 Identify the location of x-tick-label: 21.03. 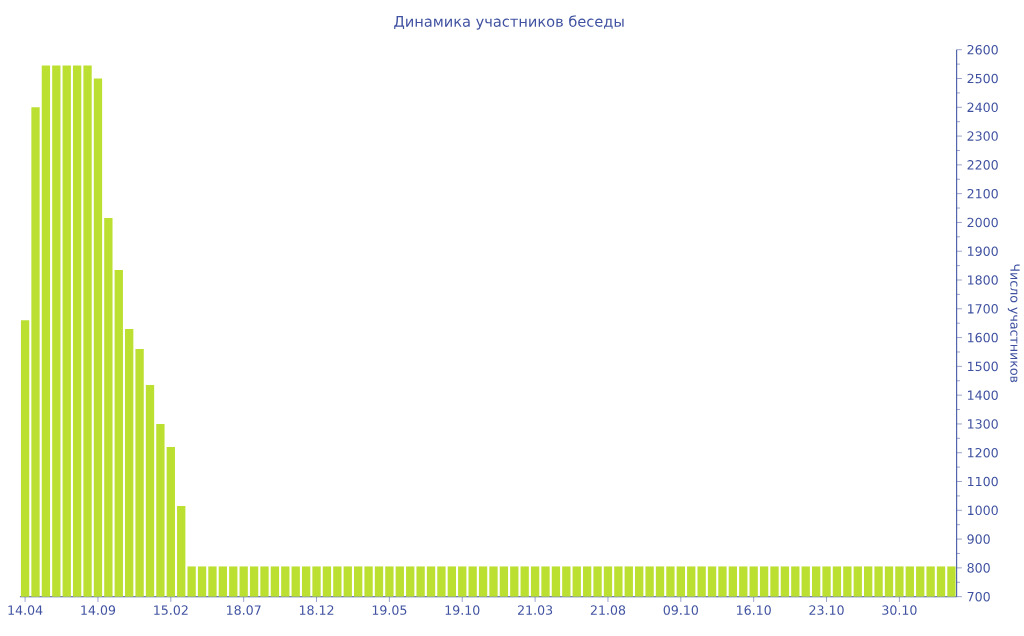
(535, 610).